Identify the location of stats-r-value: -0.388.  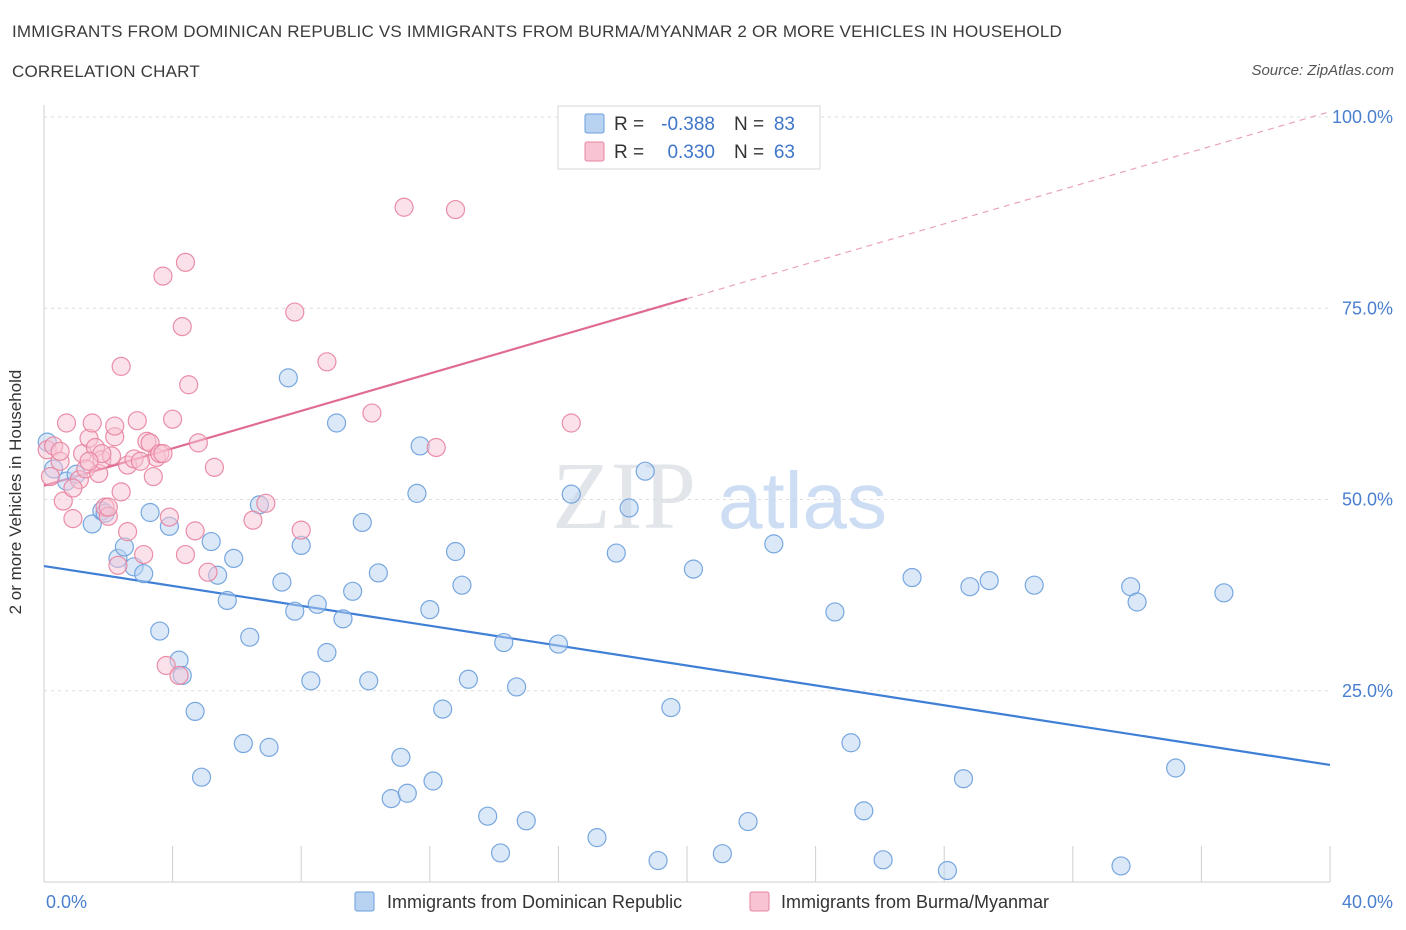
(688, 124).